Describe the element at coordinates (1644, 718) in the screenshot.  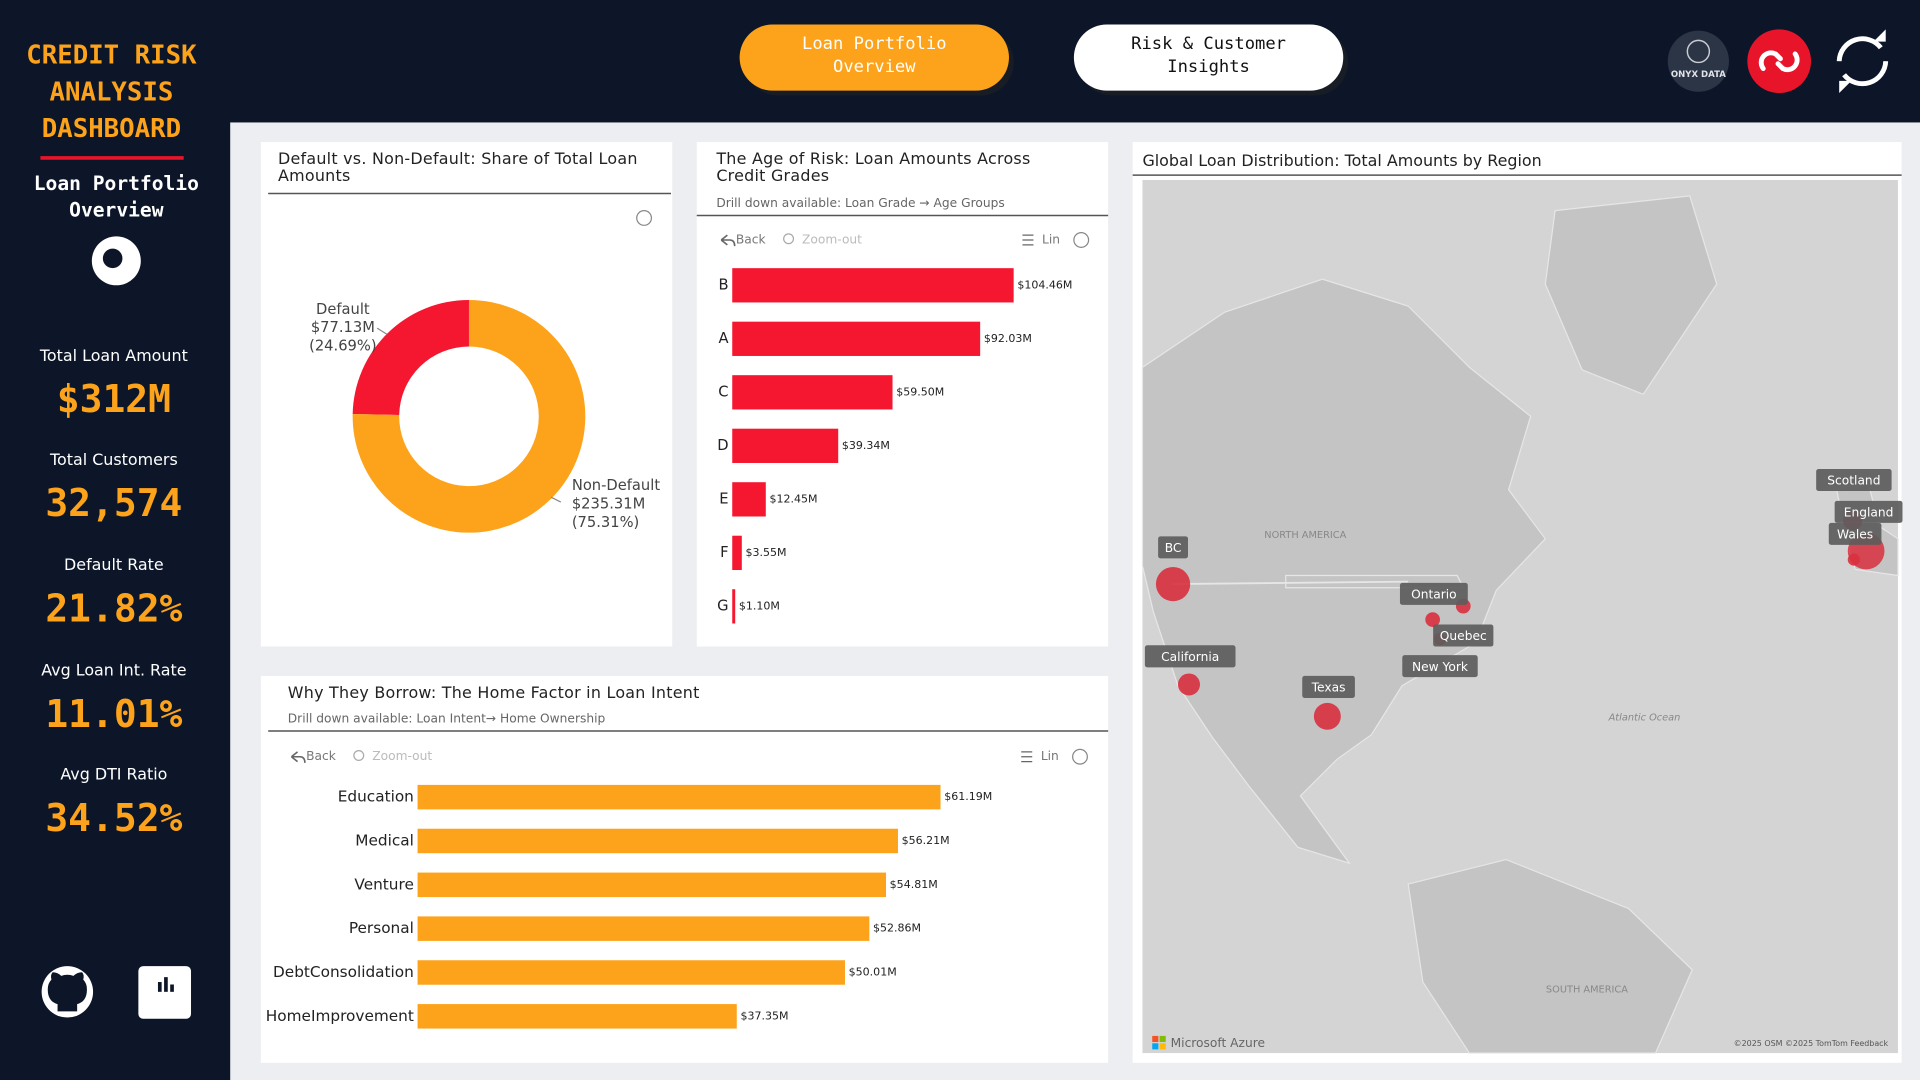
I see `place-label: Atlantic Ocean` at that location.